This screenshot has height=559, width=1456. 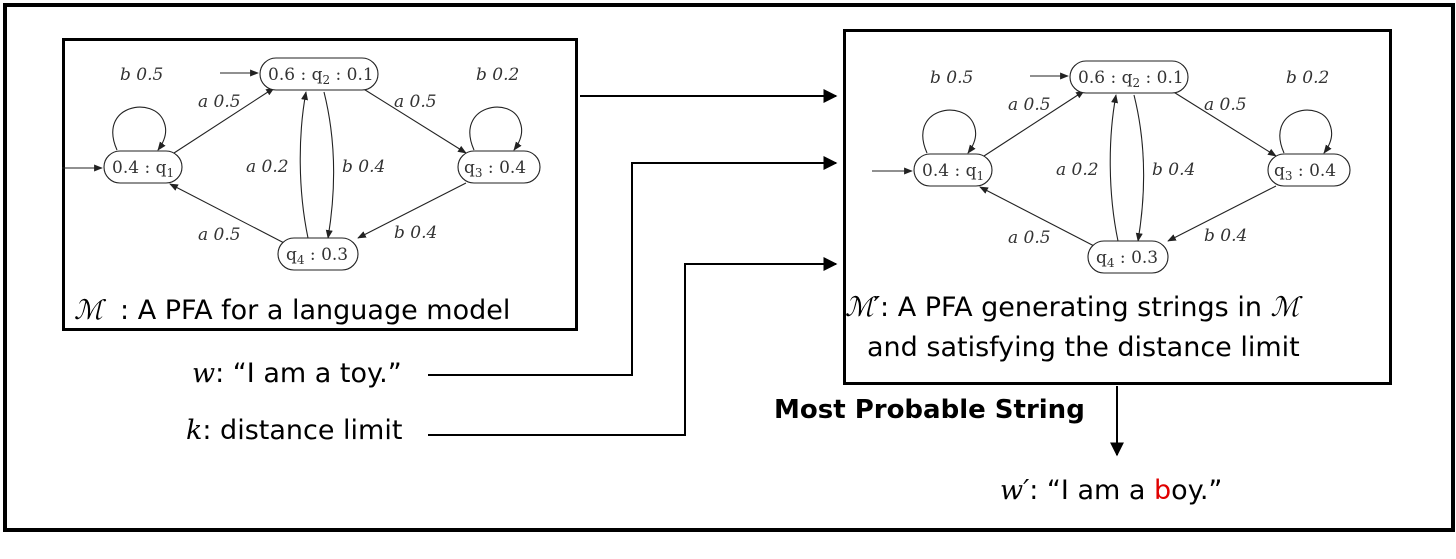 I want to click on m-prime-symbol: ℳ′, so click(x=863, y=307).